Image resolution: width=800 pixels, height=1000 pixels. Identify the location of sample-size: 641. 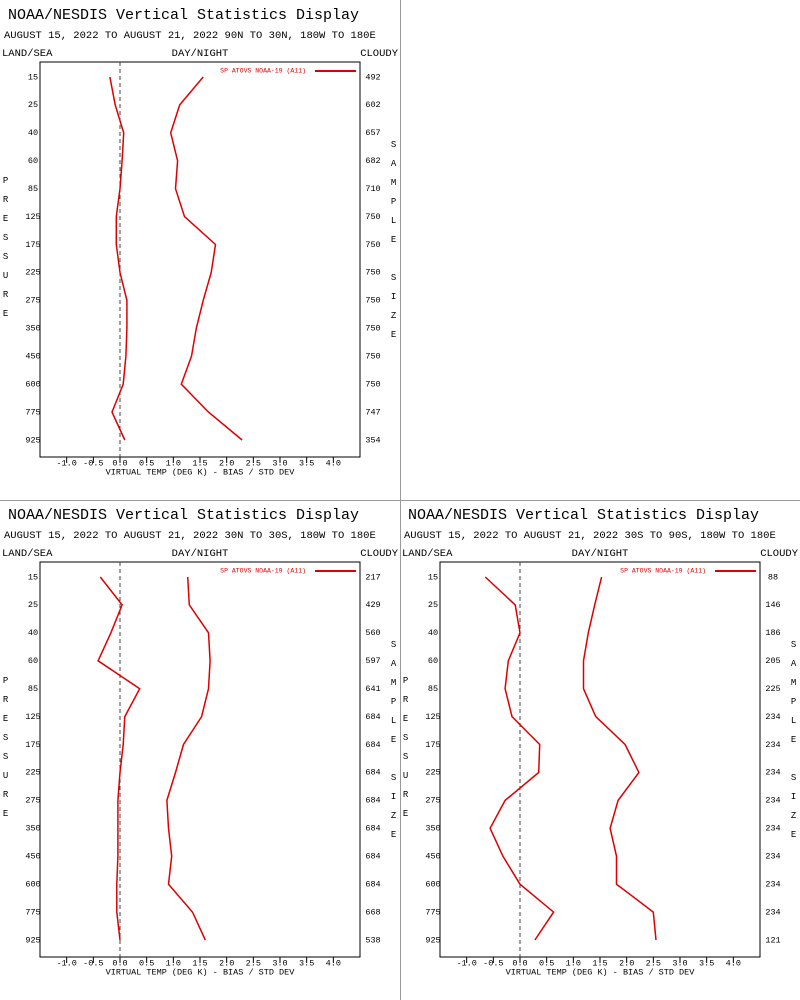
(372, 689).